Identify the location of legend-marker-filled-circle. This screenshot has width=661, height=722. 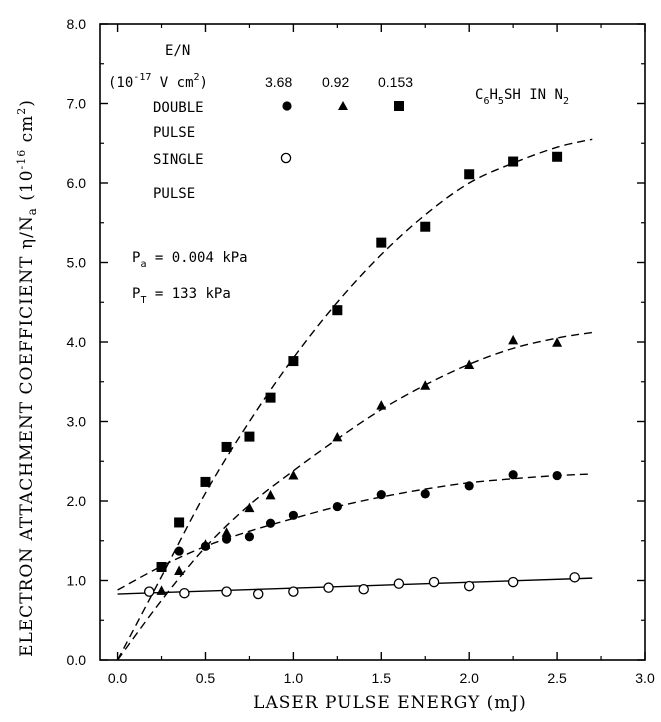
(287, 106).